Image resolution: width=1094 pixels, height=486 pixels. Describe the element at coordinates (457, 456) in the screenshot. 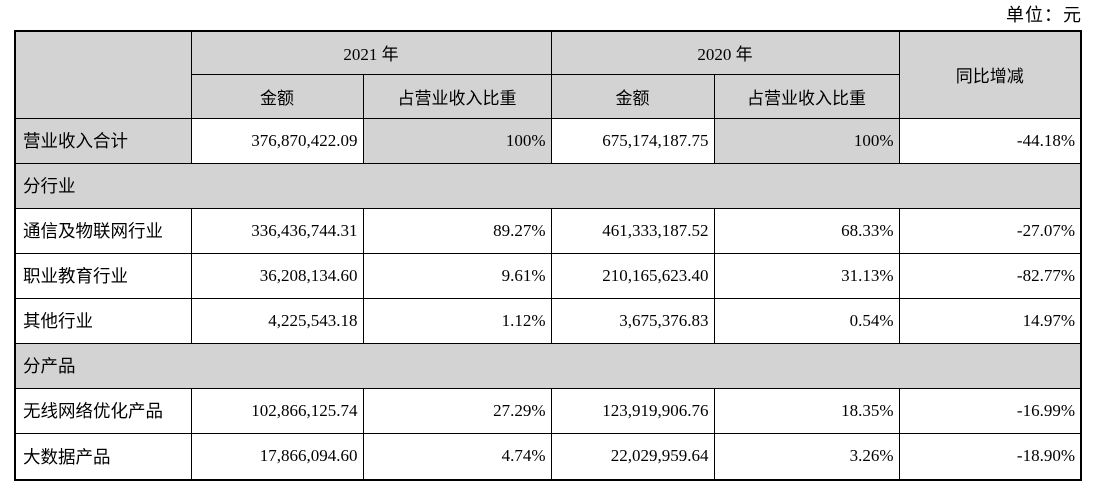

I see `ratio-2021-cell: 4.74%` at that location.